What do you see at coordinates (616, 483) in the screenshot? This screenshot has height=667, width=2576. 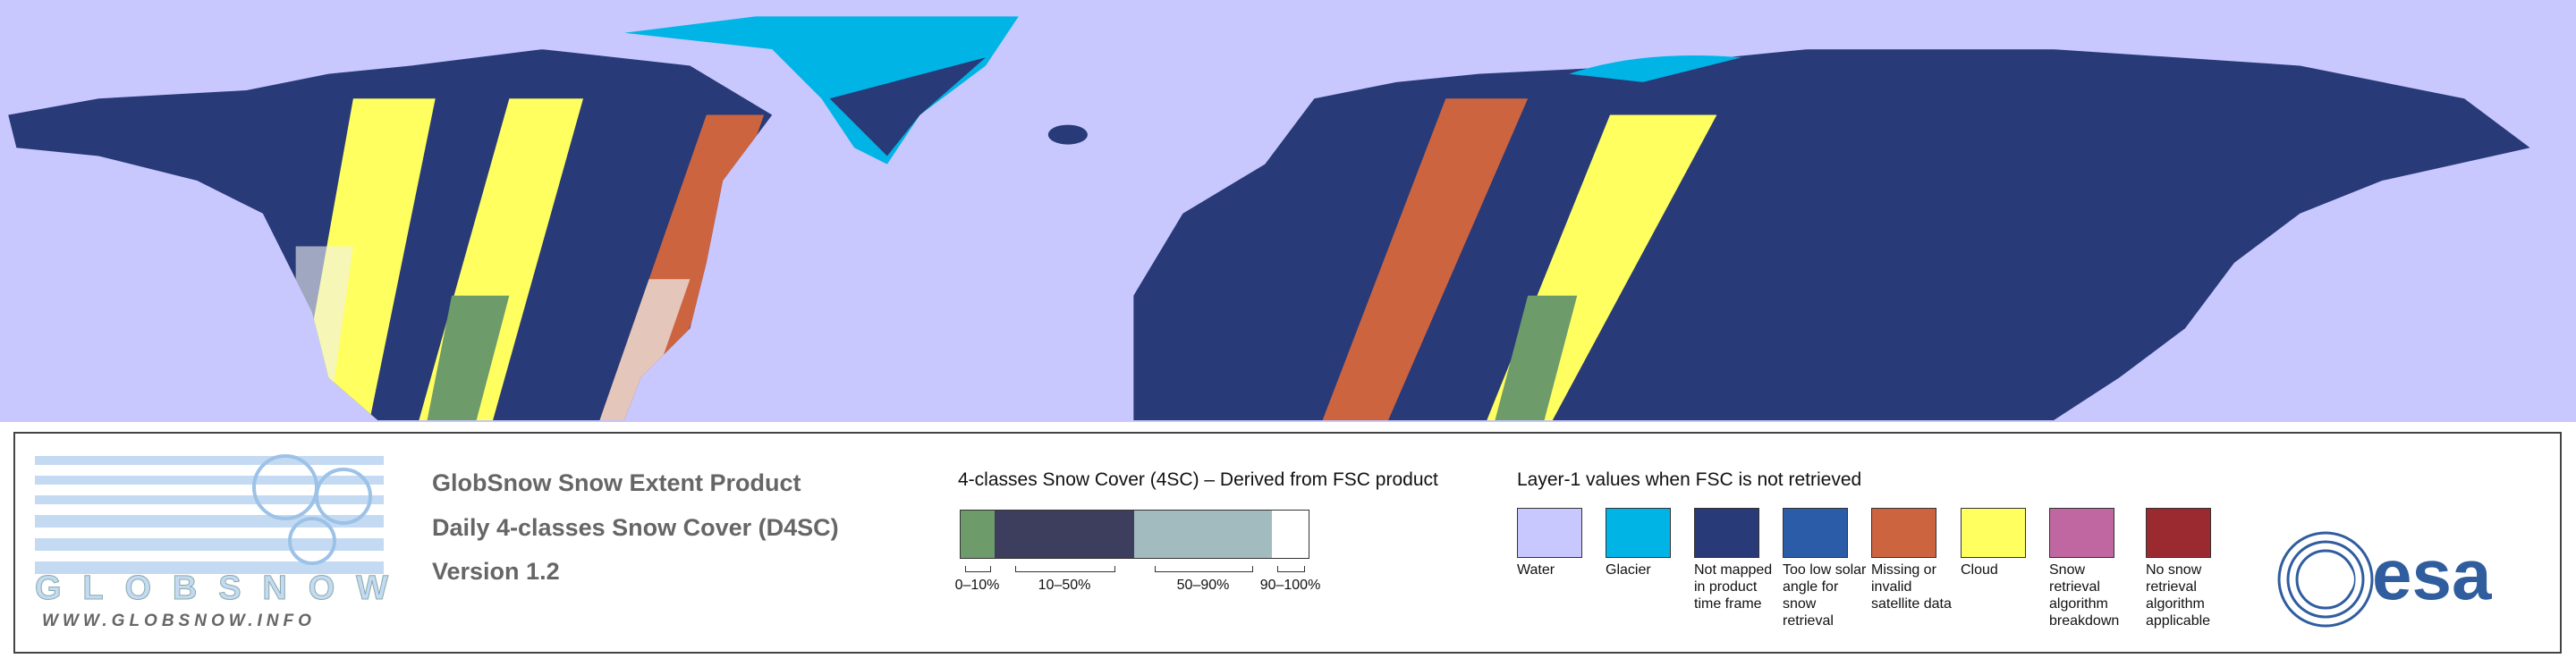 I see `product-line: GlobSnow Snow Extent Product` at bounding box center [616, 483].